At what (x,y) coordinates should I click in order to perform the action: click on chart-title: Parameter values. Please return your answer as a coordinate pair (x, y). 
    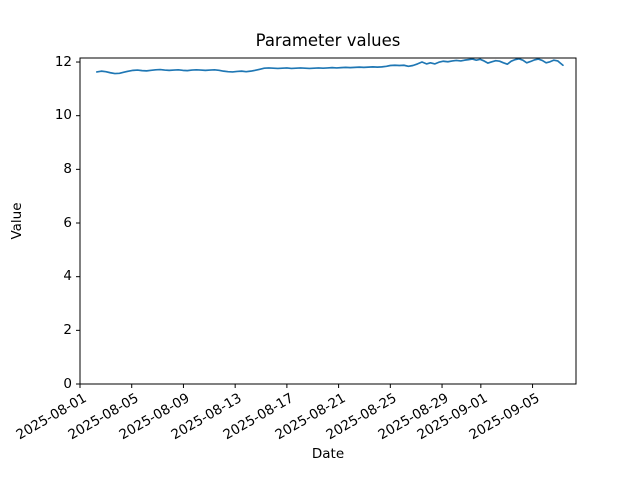
    Looking at the image, I should click on (328, 40).